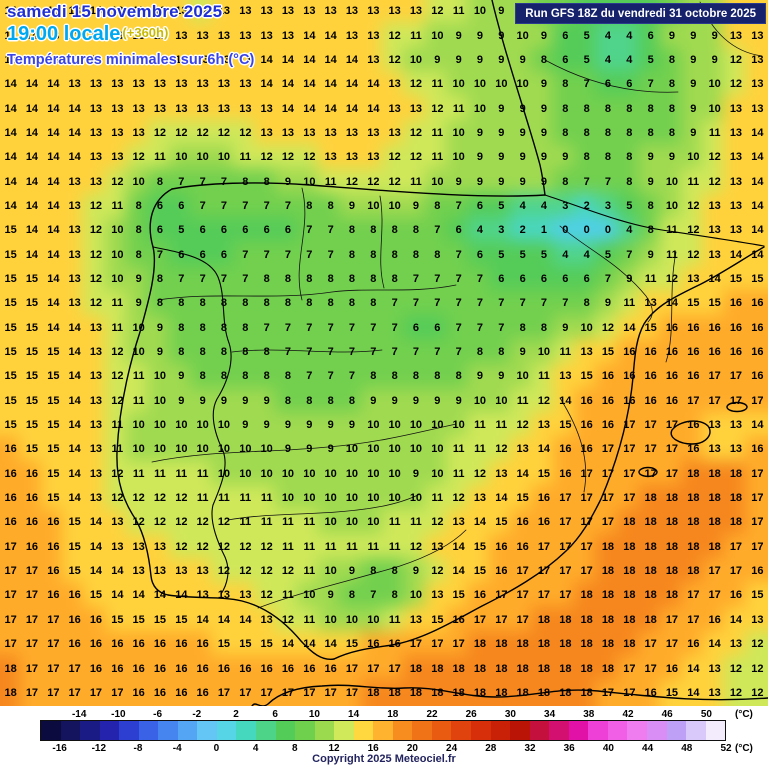 The image size is (768, 768). Describe the element at coordinates (118, 714) in the screenshot. I see `colorbar-tick: -10` at that location.